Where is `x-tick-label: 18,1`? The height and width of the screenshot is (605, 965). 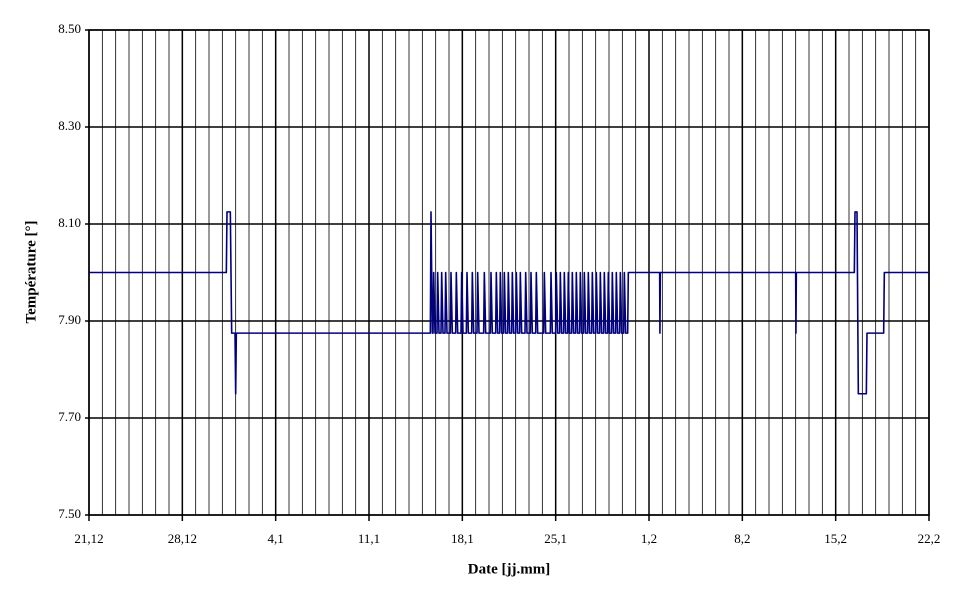
x-tick-label: 18,1 is located at coordinates (462, 538).